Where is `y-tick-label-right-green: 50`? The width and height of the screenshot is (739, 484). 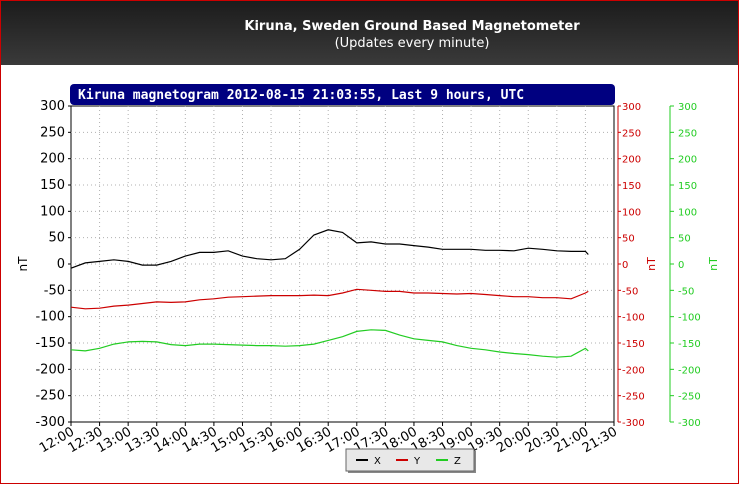 y-tick-label-right-green: 50 is located at coordinates (684, 239).